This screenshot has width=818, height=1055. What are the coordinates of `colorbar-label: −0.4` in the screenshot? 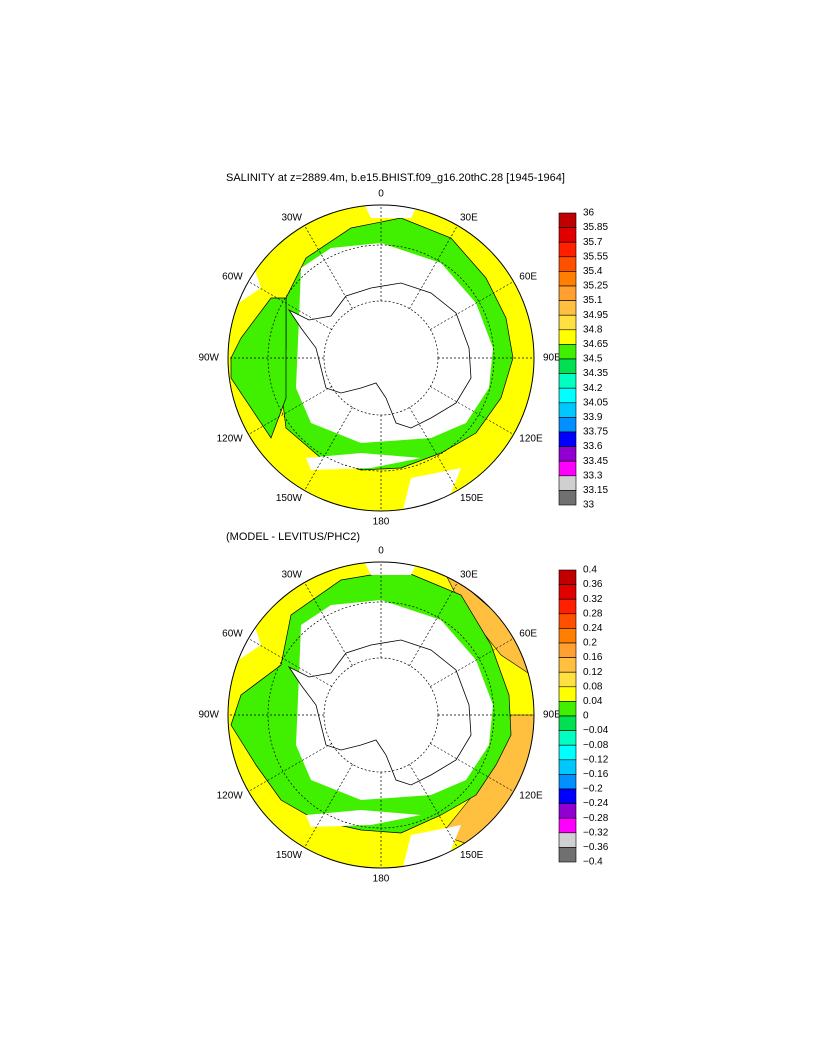 It's located at (593, 862).